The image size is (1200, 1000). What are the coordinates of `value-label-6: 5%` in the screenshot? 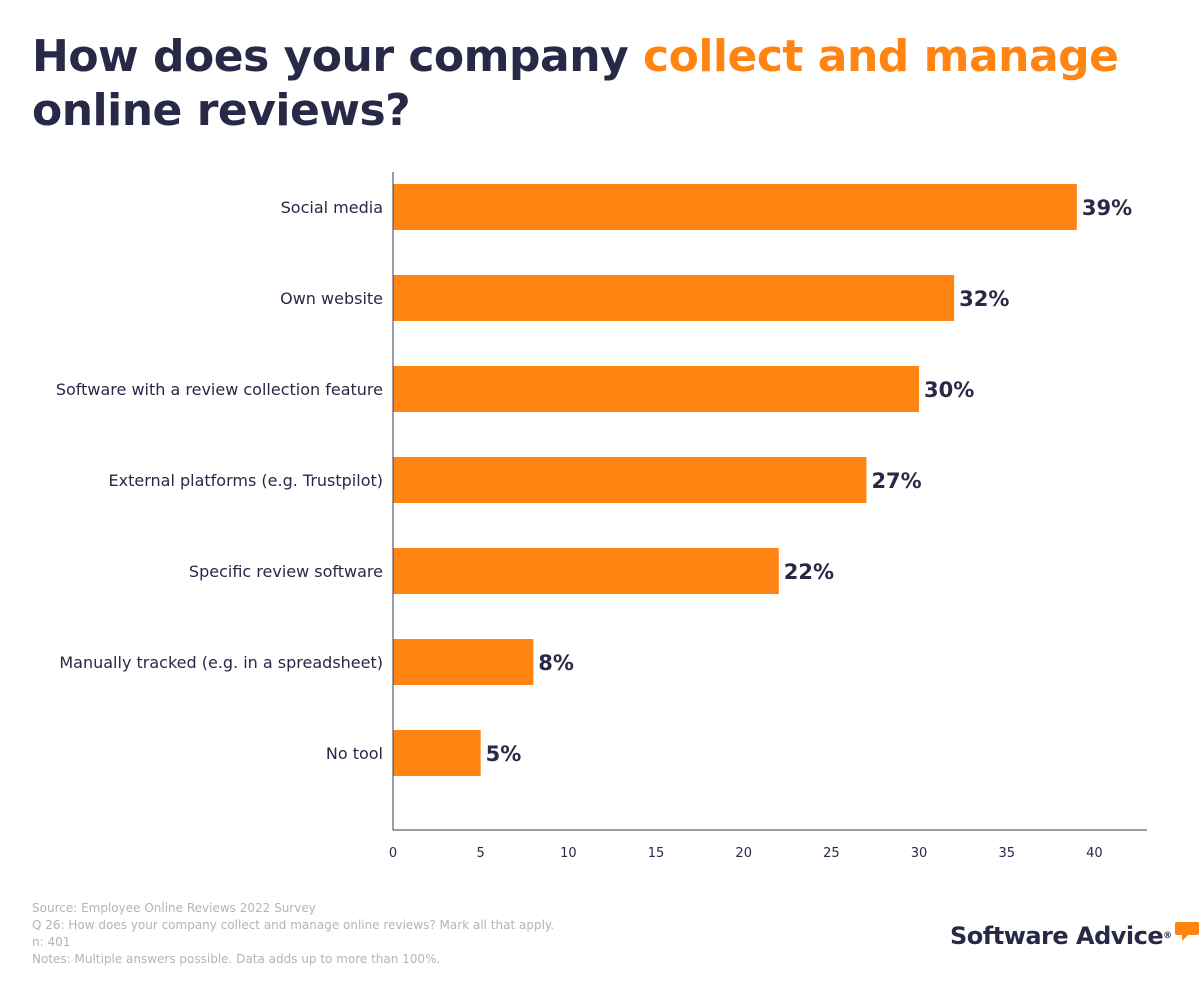 It's located at (504, 754).